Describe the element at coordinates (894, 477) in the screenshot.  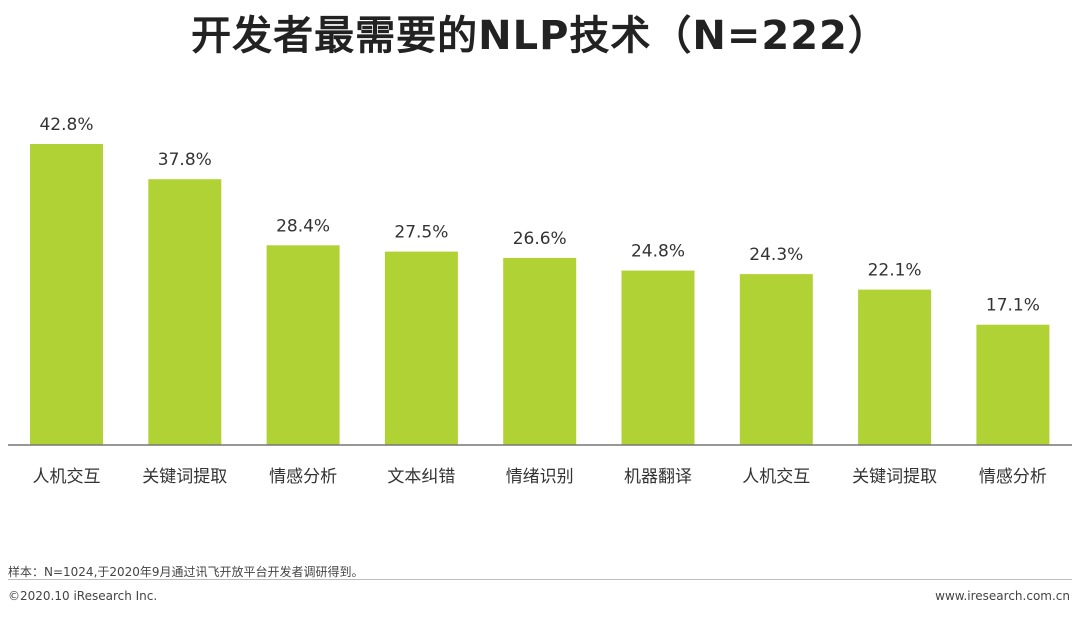
I see `category-label-8: 关键词提取` at that location.